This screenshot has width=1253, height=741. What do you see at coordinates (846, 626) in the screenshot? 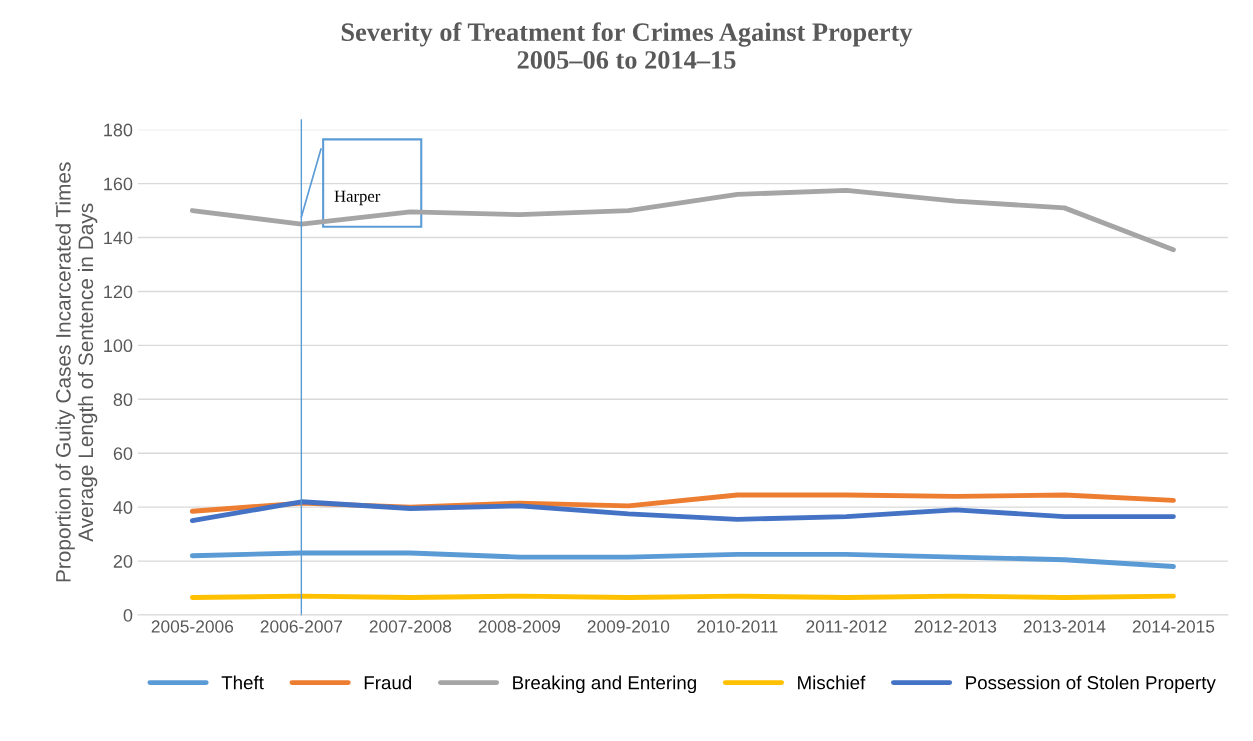
I see `x-tick-label: 2011-2012` at bounding box center [846, 626].